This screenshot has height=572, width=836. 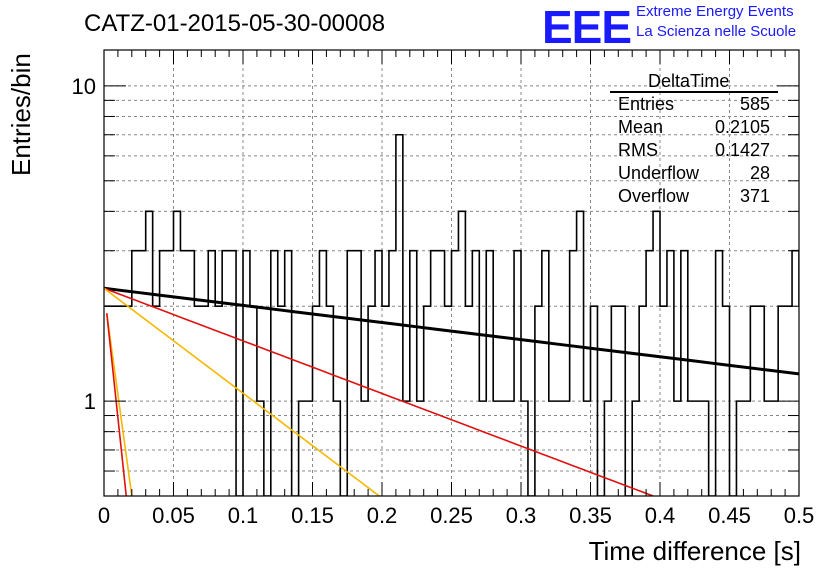 I want to click on stats-value-underflow: 28, so click(x=759, y=173).